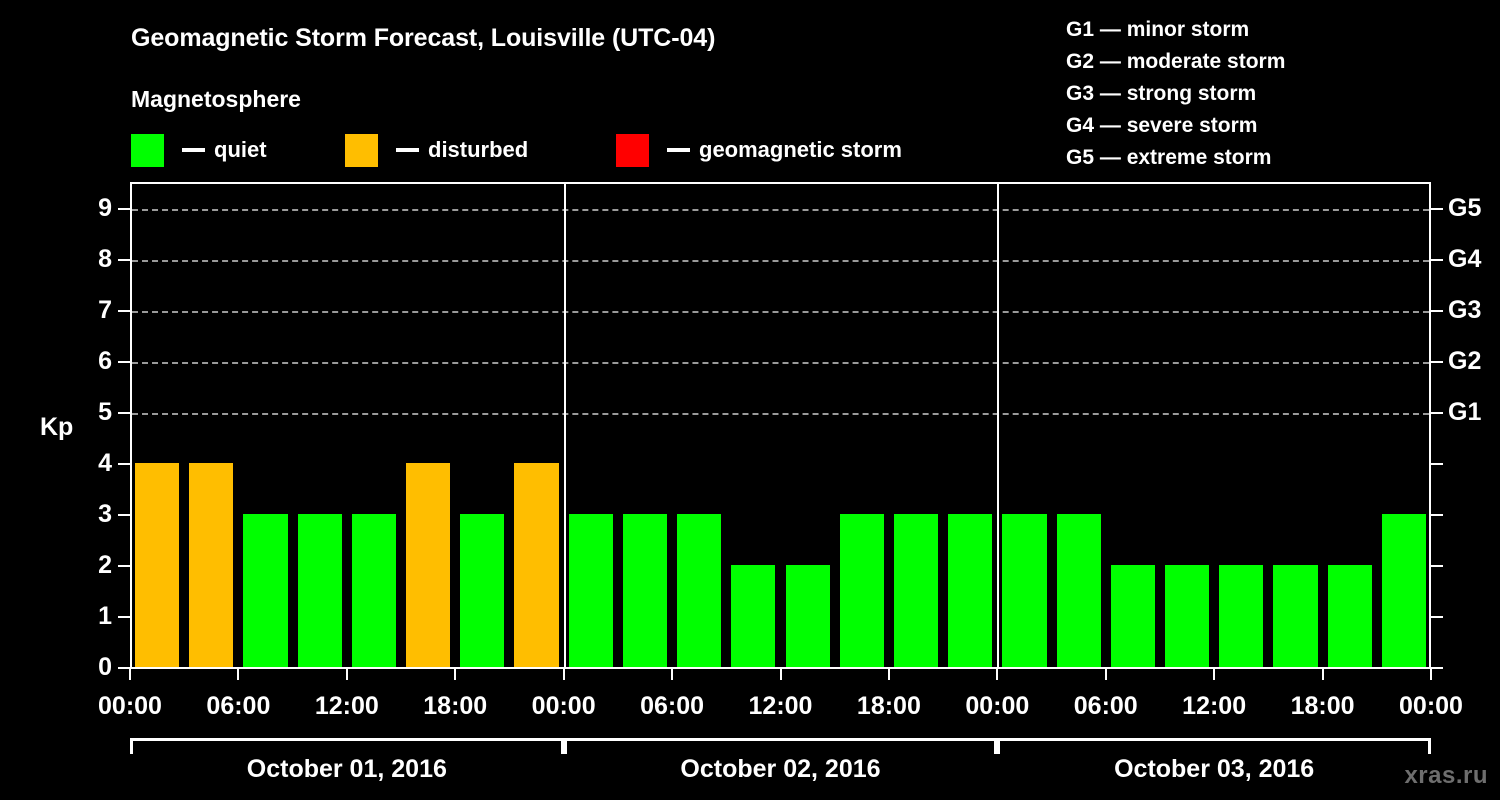 Image resolution: width=1500 pixels, height=800 pixels. Describe the element at coordinates (361, 150) in the screenshot. I see `disturbed-legend-swatch` at that location.